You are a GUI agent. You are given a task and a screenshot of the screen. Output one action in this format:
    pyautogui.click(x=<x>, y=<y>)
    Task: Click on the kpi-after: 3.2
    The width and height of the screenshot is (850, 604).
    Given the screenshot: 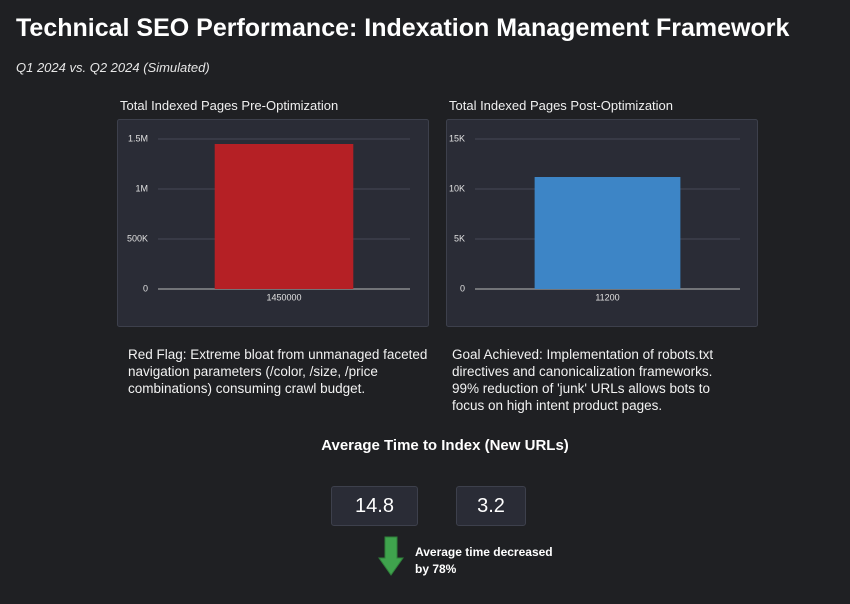 What is the action you would take?
    pyautogui.click(x=491, y=506)
    